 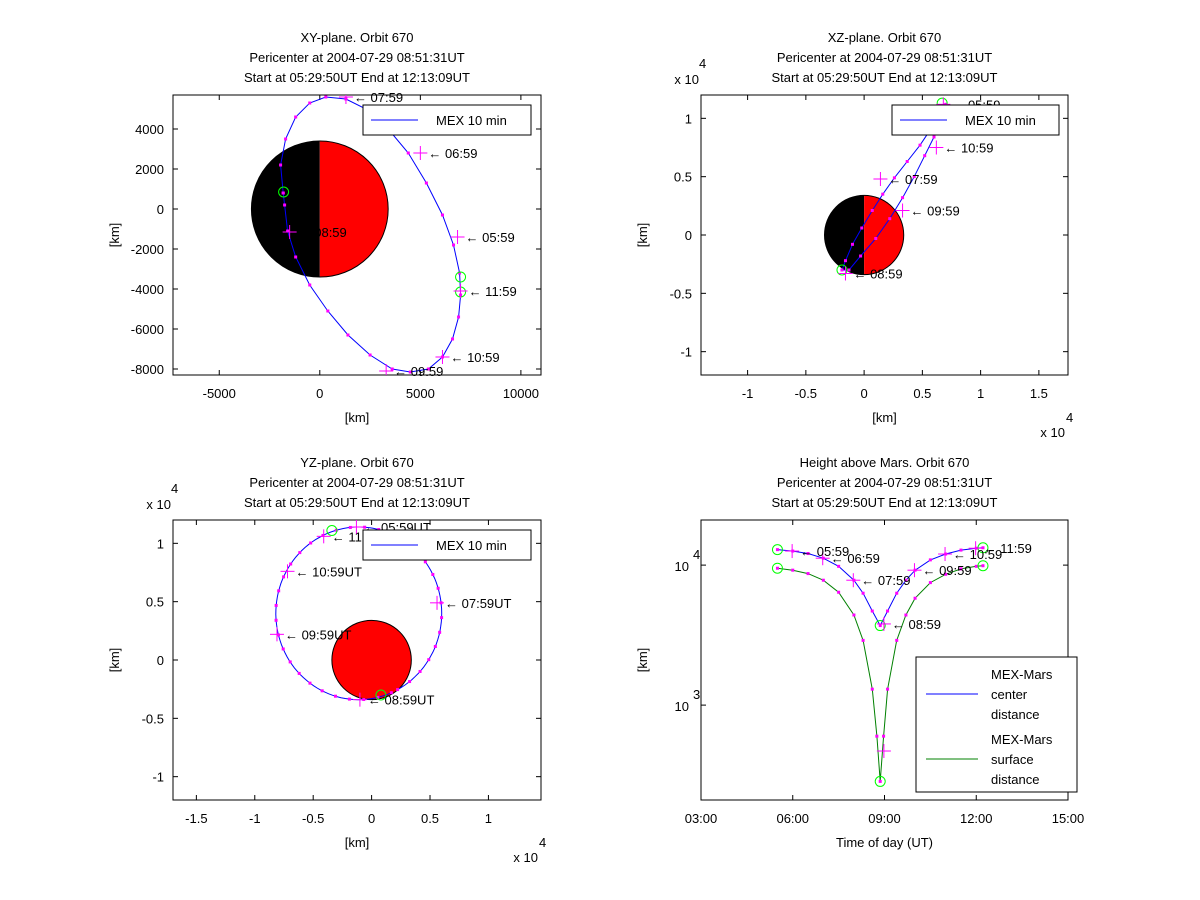 I want to click on x-tick-label: 12:00, so click(x=976, y=818).